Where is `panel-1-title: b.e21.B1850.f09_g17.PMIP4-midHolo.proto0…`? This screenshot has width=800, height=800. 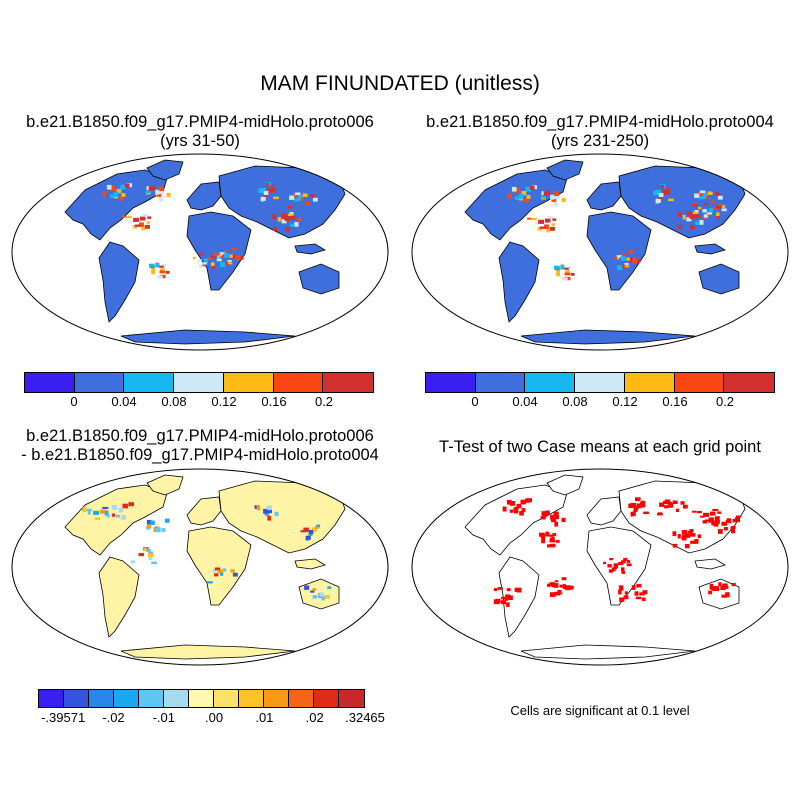
panel-1-title: b.e21.B1850.f09_g17.PMIP4-midHolo.proto0… is located at coordinates (200, 132).